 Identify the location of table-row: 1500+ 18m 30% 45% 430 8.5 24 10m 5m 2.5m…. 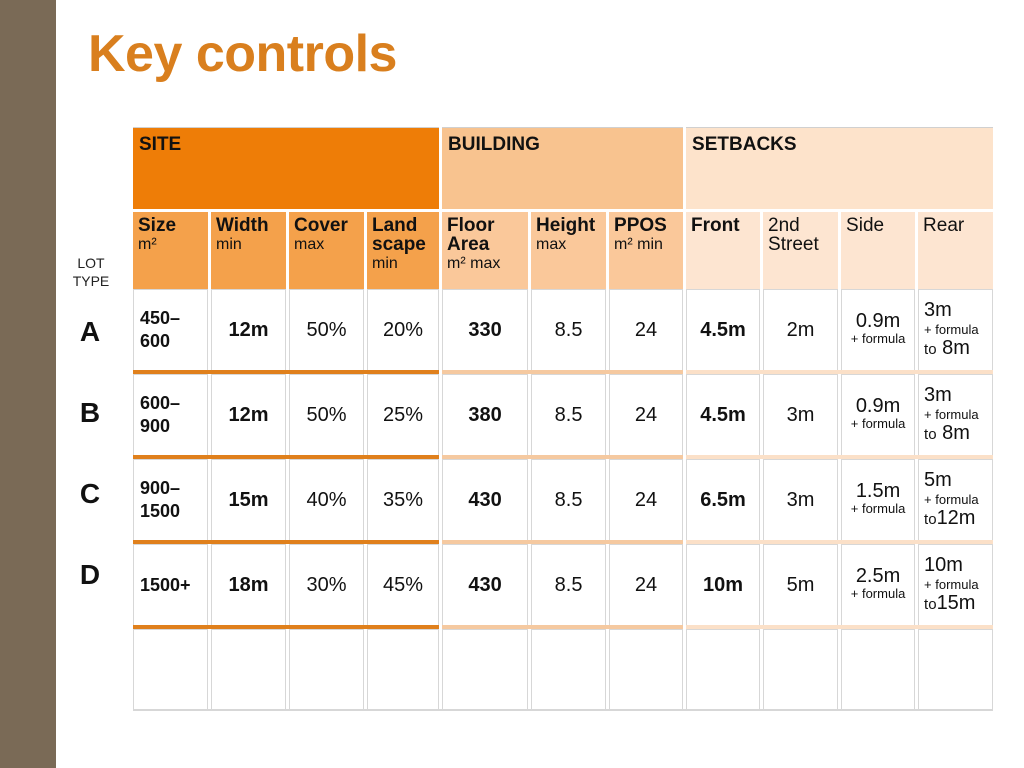
(563, 584).